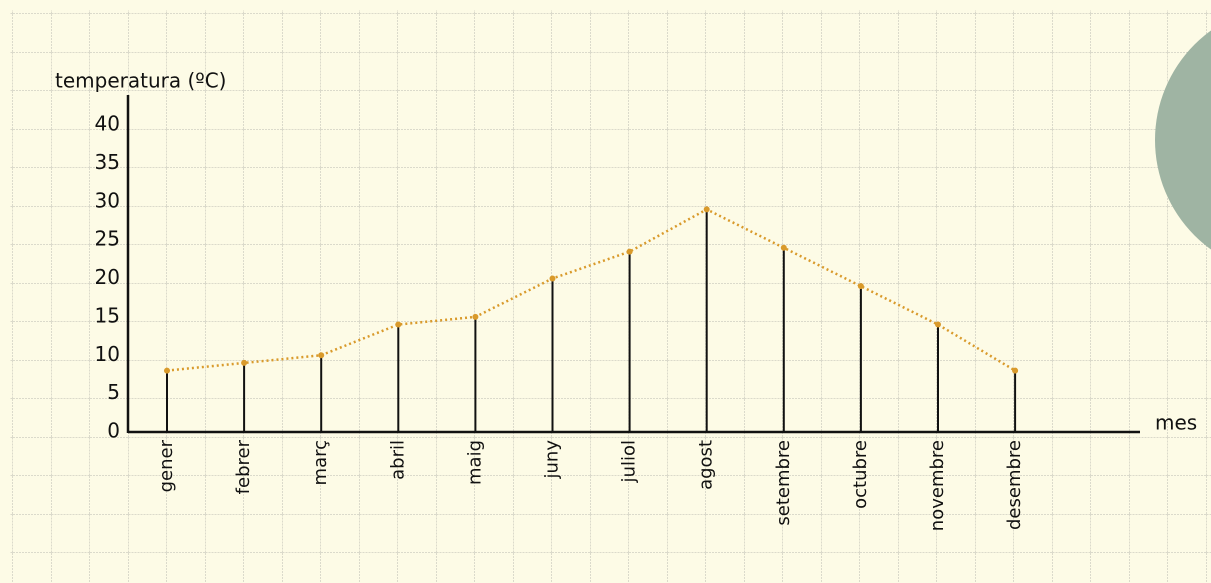 The height and width of the screenshot is (583, 1211). I want to click on x-tick-label: novembre, so click(937, 485).